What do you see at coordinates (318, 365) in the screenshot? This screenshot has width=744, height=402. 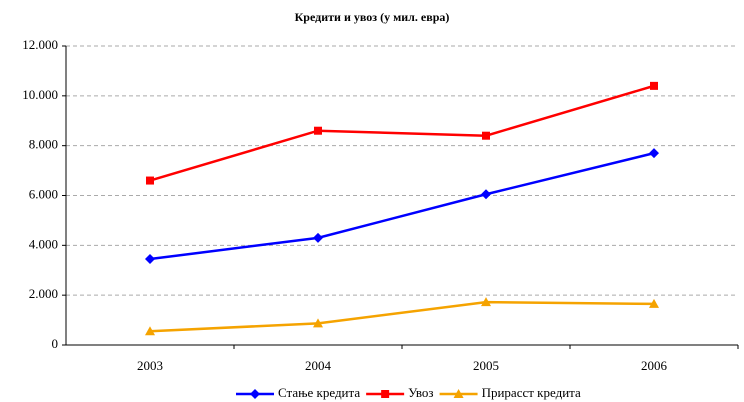 I see `x-tick-label: 2004` at bounding box center [318, 365].